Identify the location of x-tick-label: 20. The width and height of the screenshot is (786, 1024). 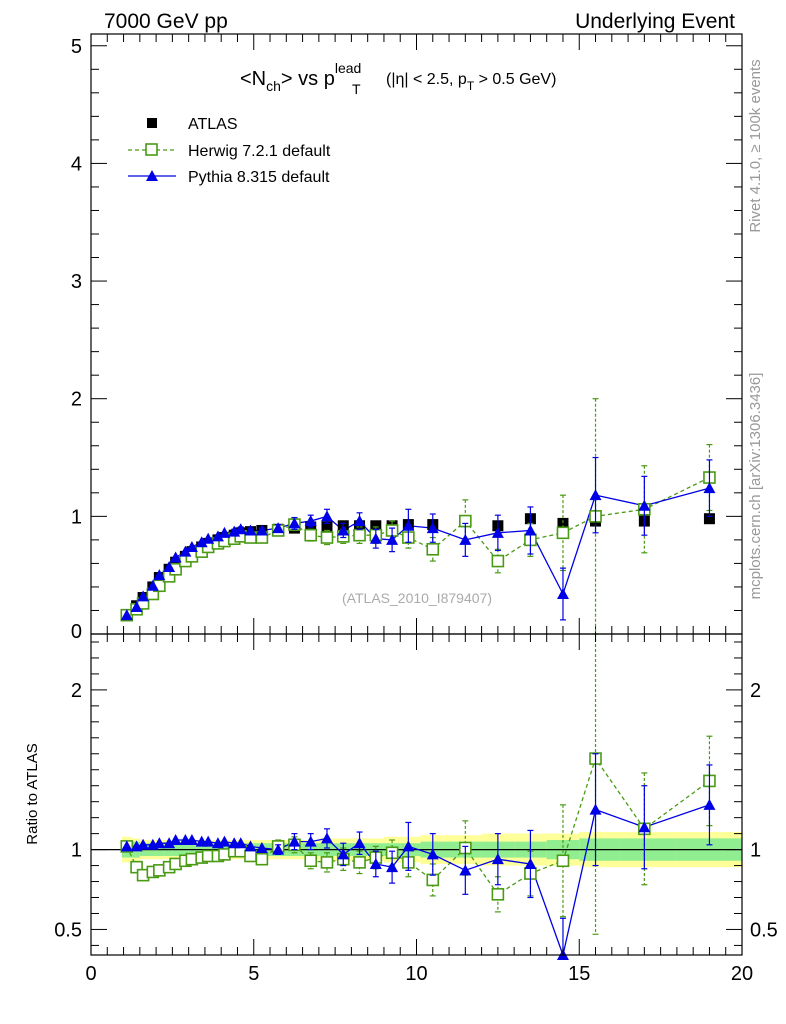
(742, 974).